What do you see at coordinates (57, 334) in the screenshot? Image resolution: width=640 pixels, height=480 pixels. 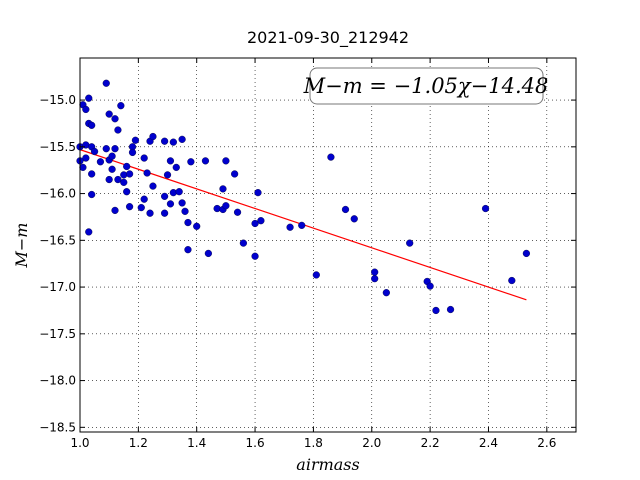 I see `y-tick-label: −17.5` at bounding box center [57, 334].